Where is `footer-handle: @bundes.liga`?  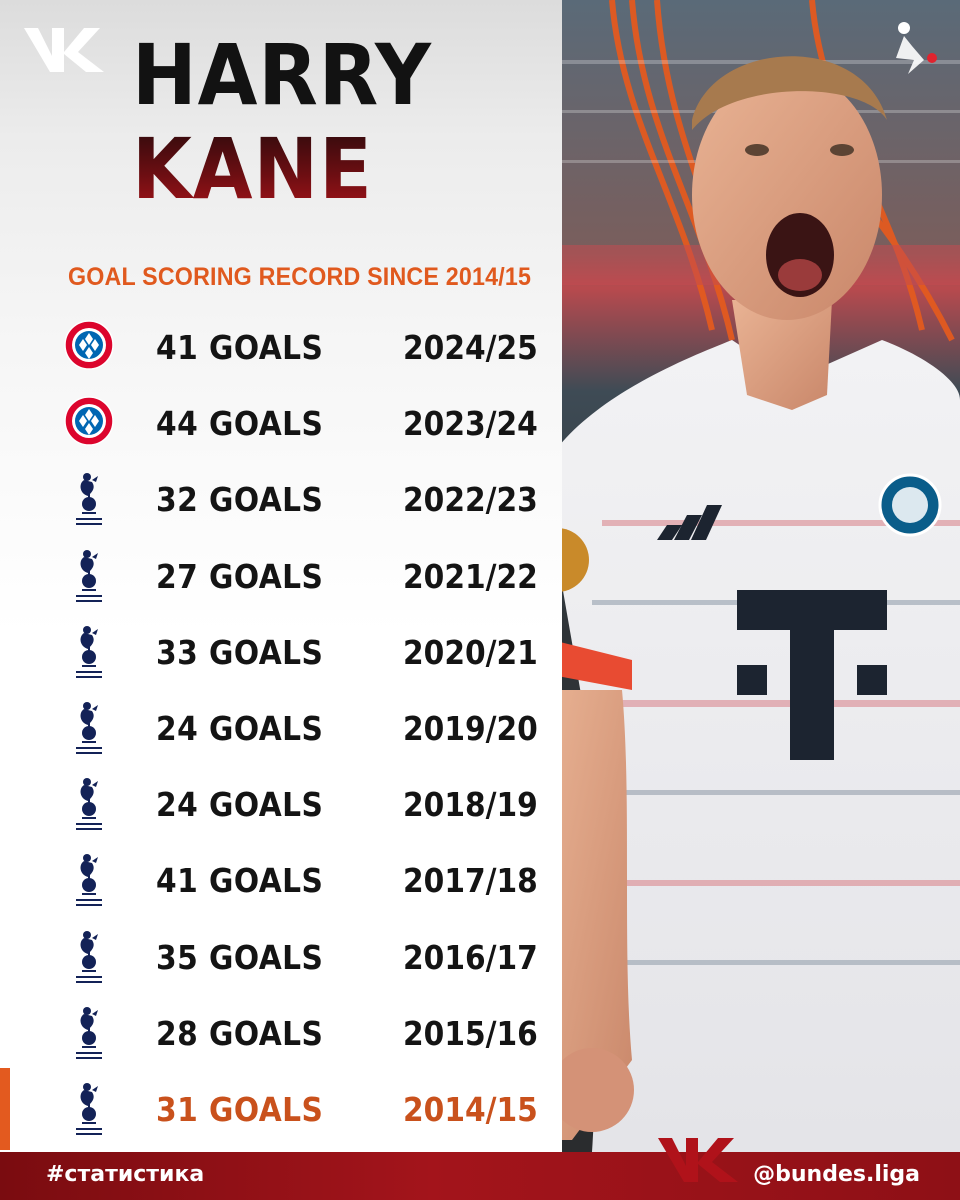
footer-handle: @bundes.liga is located at coordinates (836, 1174).